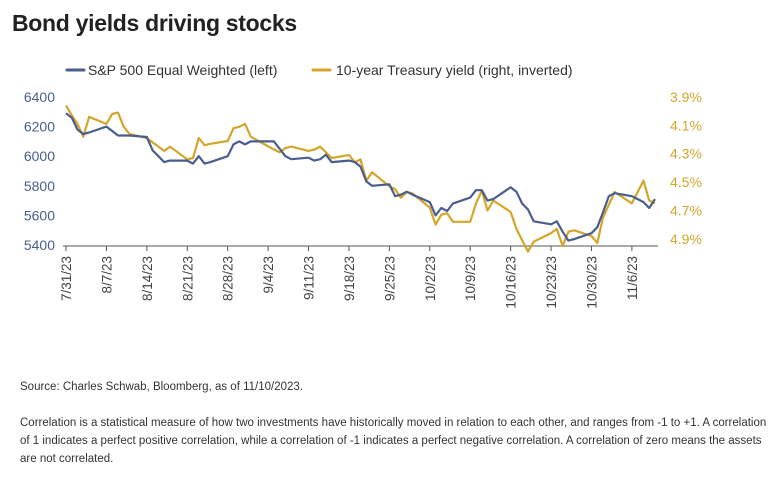  What do you see at coordinates (228, 278) in the screenshot?
I see `x-tick-label: 8/28/23` at bounding box center [228, 278].